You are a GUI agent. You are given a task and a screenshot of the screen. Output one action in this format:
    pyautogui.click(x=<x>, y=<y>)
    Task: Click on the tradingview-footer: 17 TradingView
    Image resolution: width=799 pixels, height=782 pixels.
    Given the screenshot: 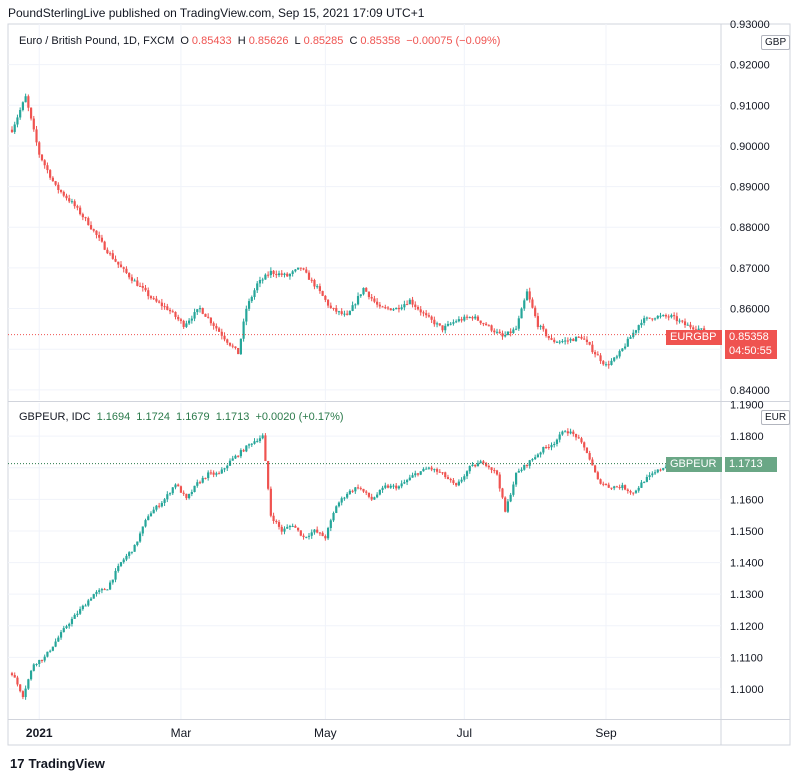 What is the action you would take?
    pyautogui.click(x=57, y=763)
    